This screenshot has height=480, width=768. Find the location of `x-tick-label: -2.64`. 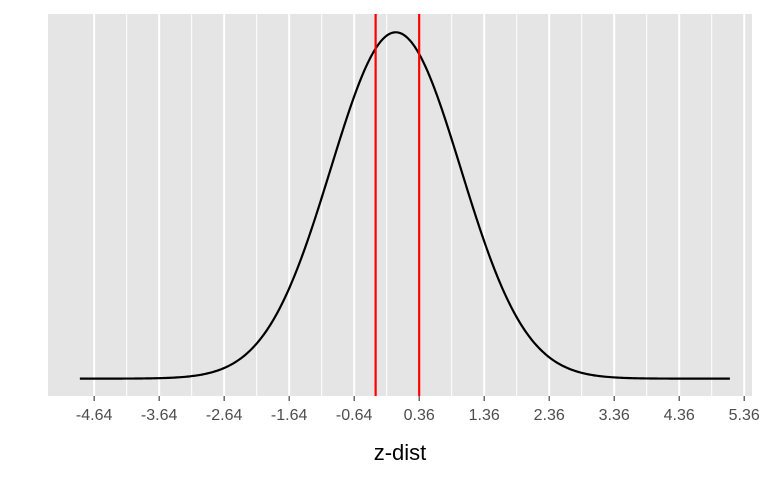

x-tick-label: -2.64 is located at coordinates (224, 415).